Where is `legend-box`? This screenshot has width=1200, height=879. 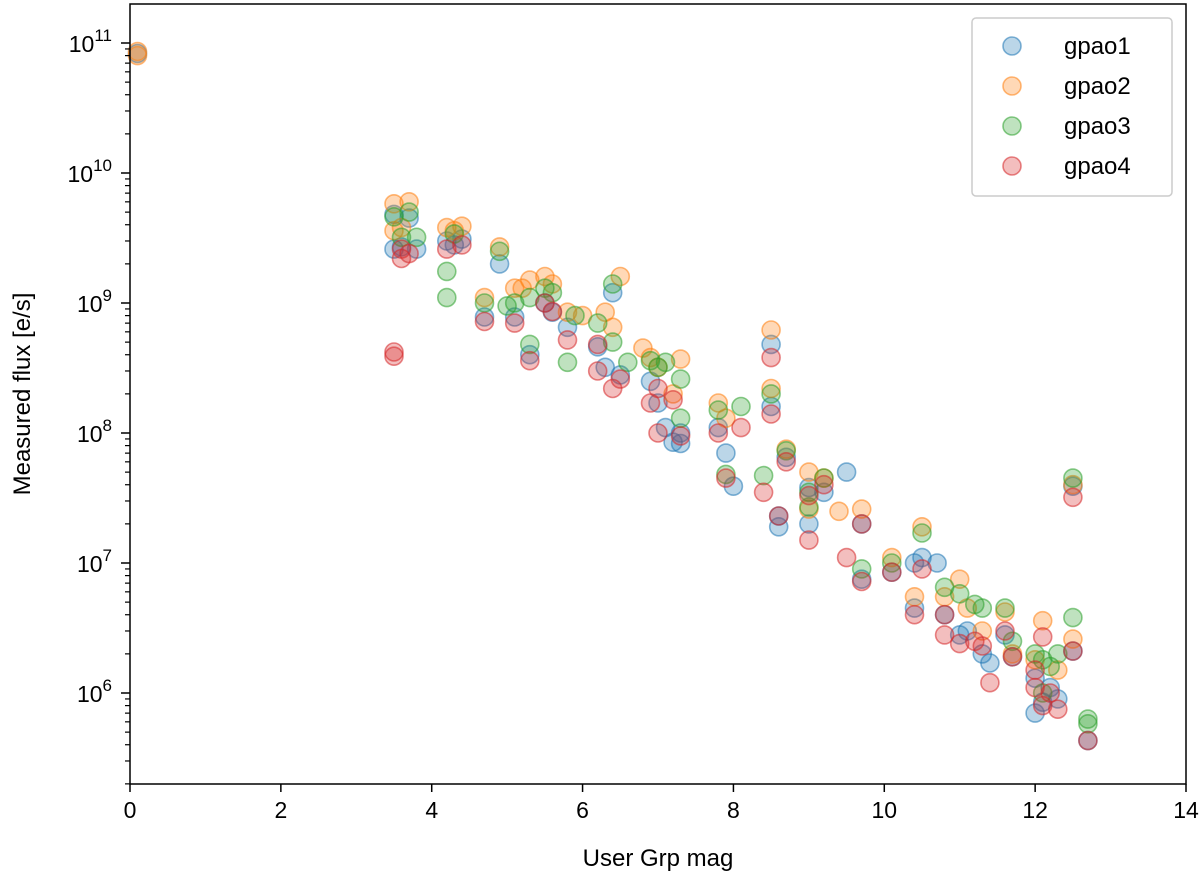 legend-box is located at coordinates (1072, 107).